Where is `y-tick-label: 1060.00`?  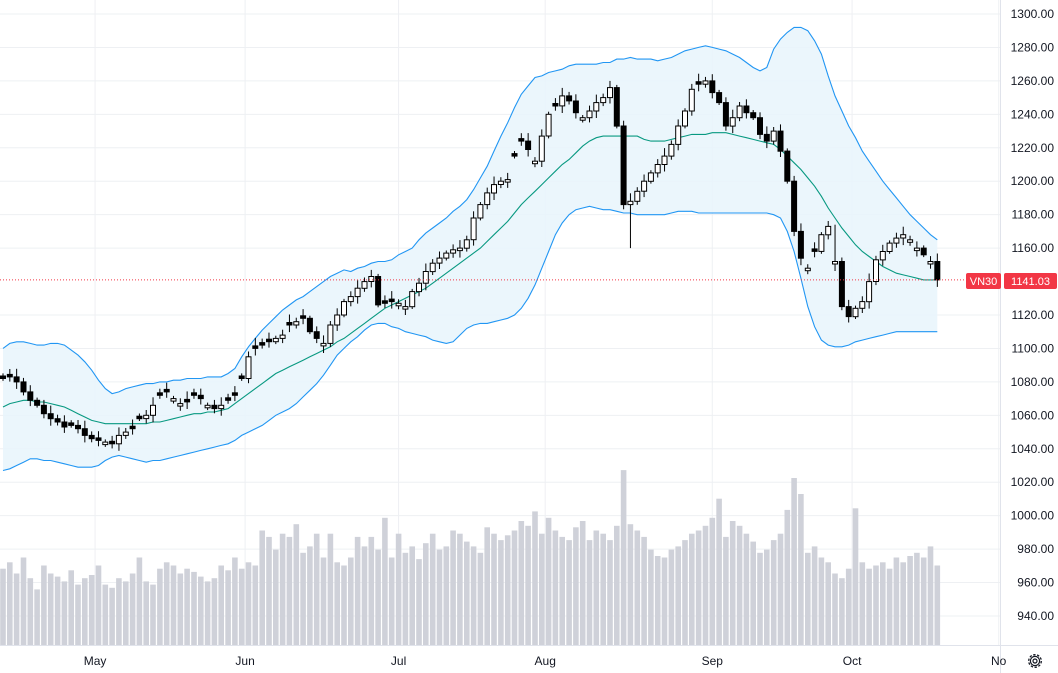
y-tick-label: 1060.00 is located at coordinates (1033, 415).